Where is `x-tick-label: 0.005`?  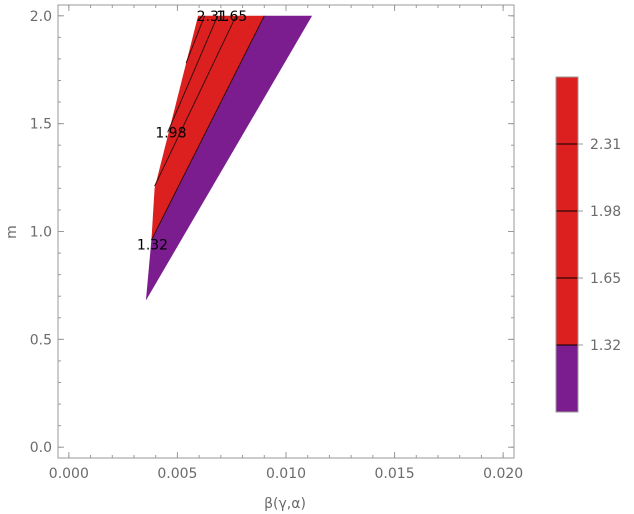
x-tick-label: 0.005 is located at coordinates (177, 474).